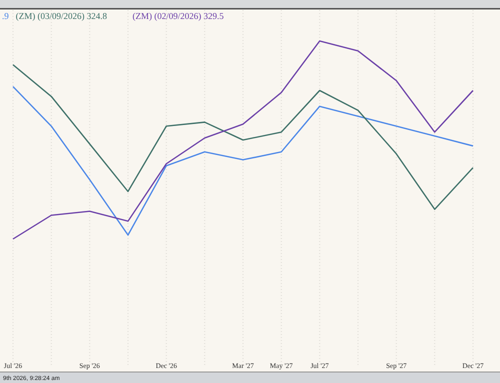 This screenshot has width=500, height=383. Describe the element at coordinates (62, 16) in the screenshot. I see `text: (ZM) (03/09/2026) 324.8` at that location.